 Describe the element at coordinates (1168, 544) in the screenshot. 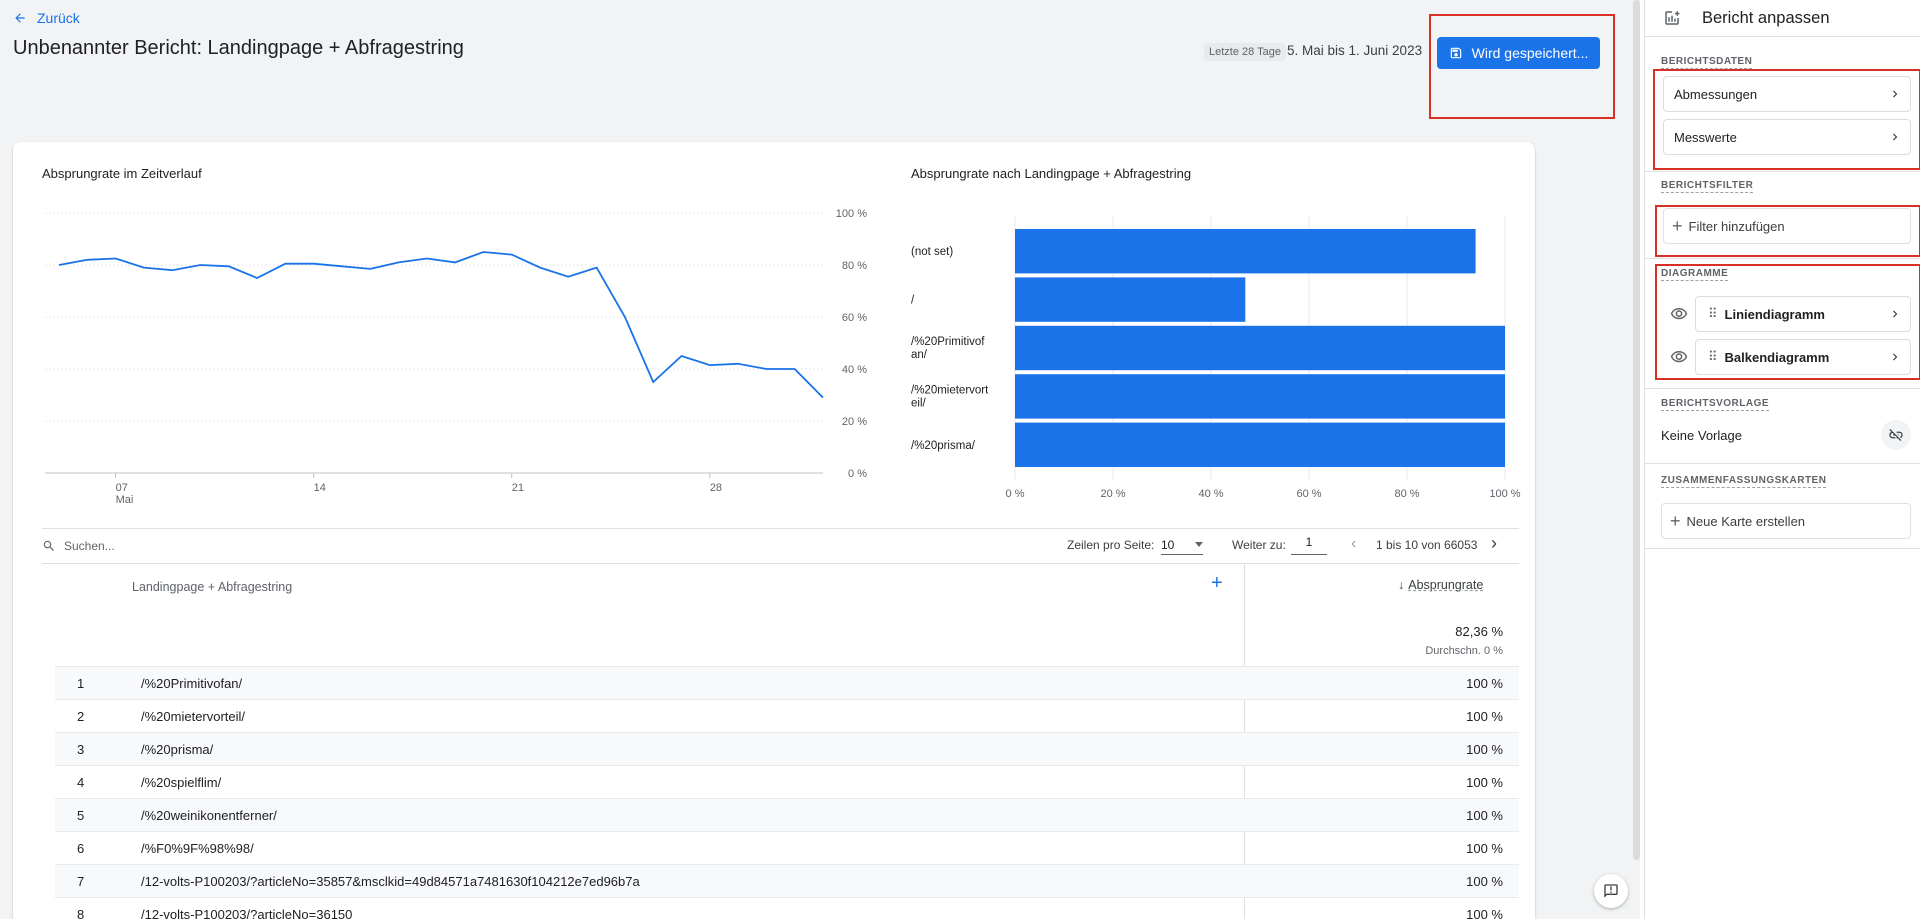

I see `rows-per-page-value: 10` at that location.